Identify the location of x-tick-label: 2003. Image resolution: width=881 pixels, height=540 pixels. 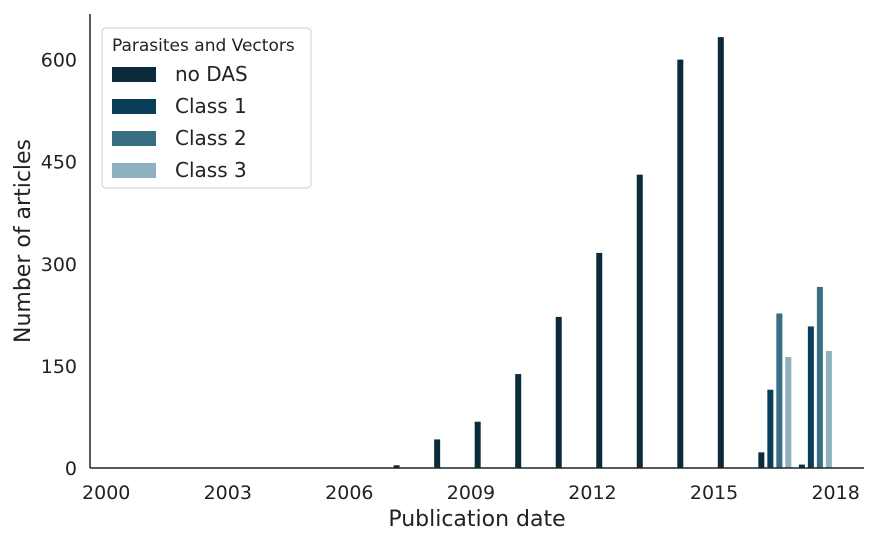
(228, 493).